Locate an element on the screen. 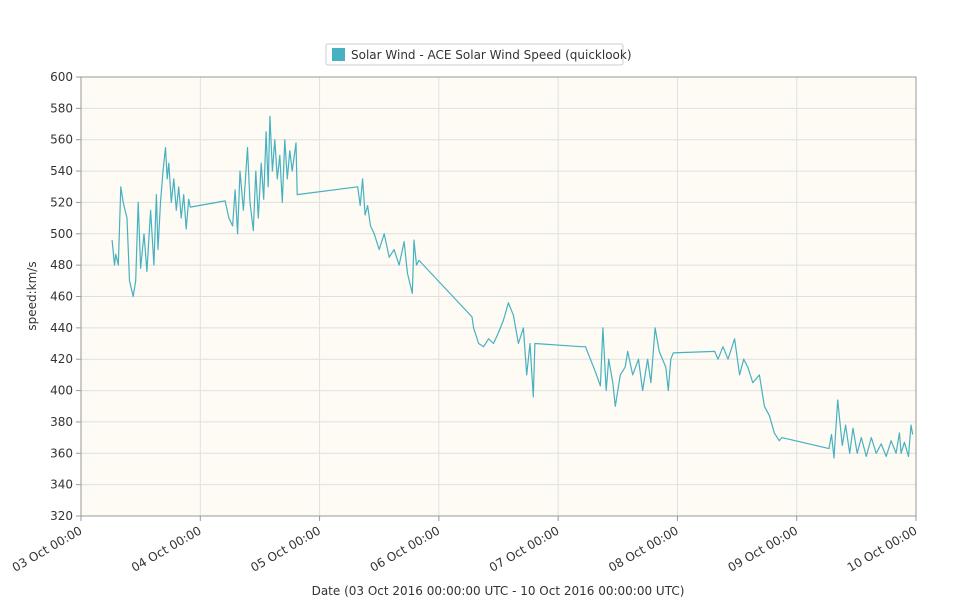 The height and width of the screenshot is (604, 970). y-tick-label: 560 is located at coordinates (61, 140).